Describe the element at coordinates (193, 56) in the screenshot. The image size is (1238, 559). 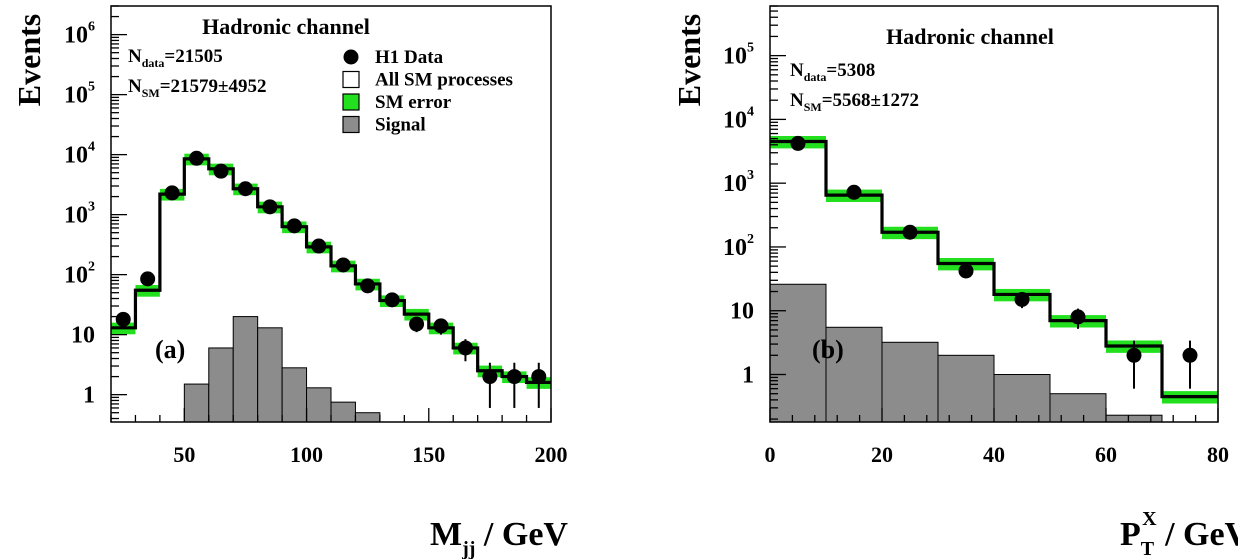
I see `stats-value: =21505` at that location.